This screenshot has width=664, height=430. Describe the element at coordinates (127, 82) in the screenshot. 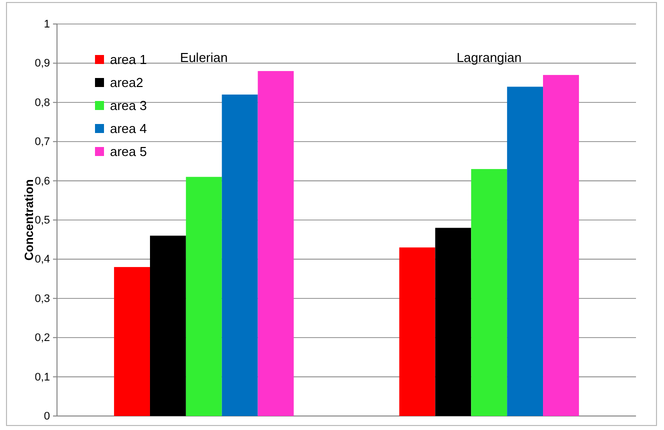

I see `legend-label: area2` at that location.